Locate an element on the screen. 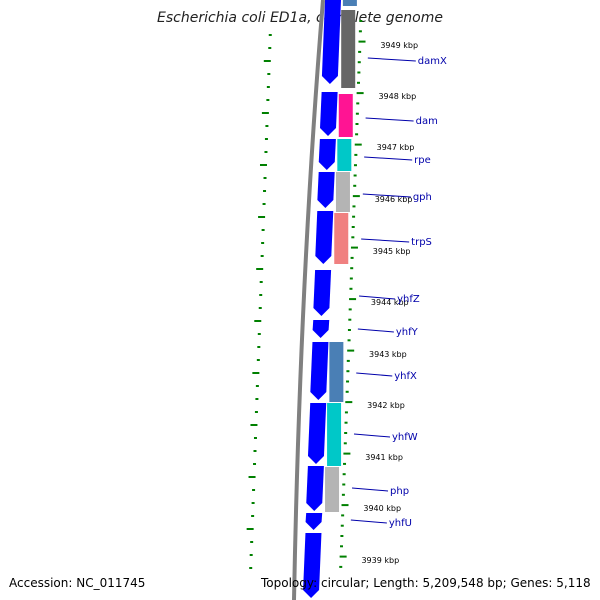 This screenshot has width=600, height=600. kbp-label: 3947 kbp is located at coordinates (396, 147).